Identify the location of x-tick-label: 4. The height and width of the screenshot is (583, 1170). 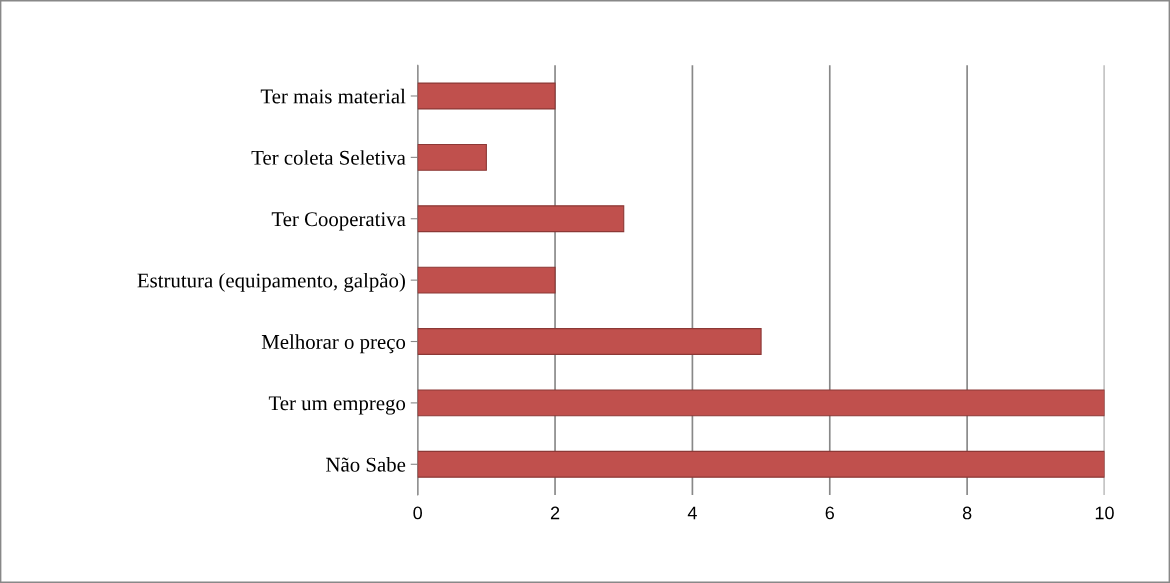
(692, 513).